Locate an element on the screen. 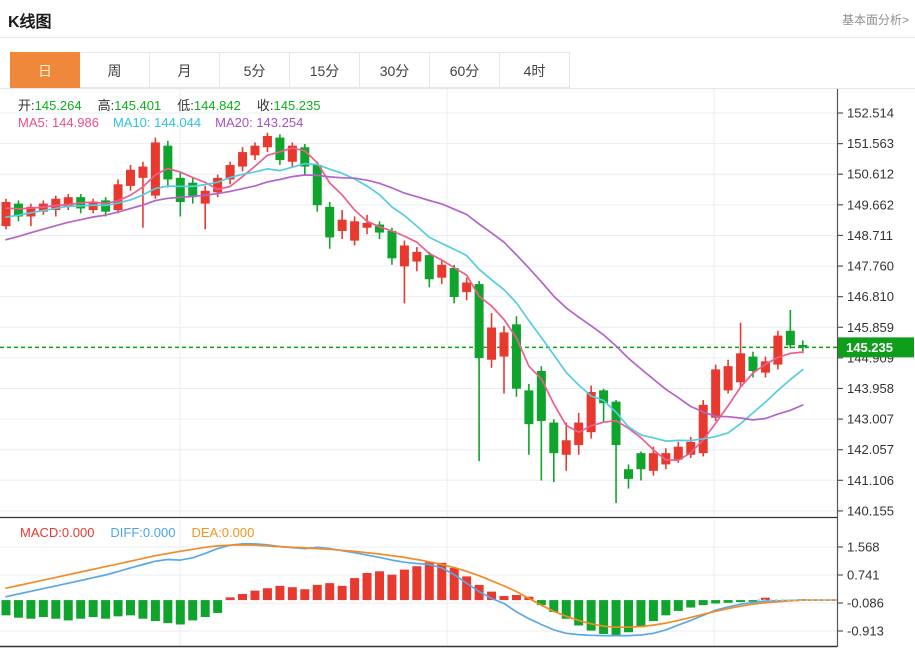 The height and width of the screenshot is (649, 915). svg-text: 151.563 is located at coordinates (870, 143).